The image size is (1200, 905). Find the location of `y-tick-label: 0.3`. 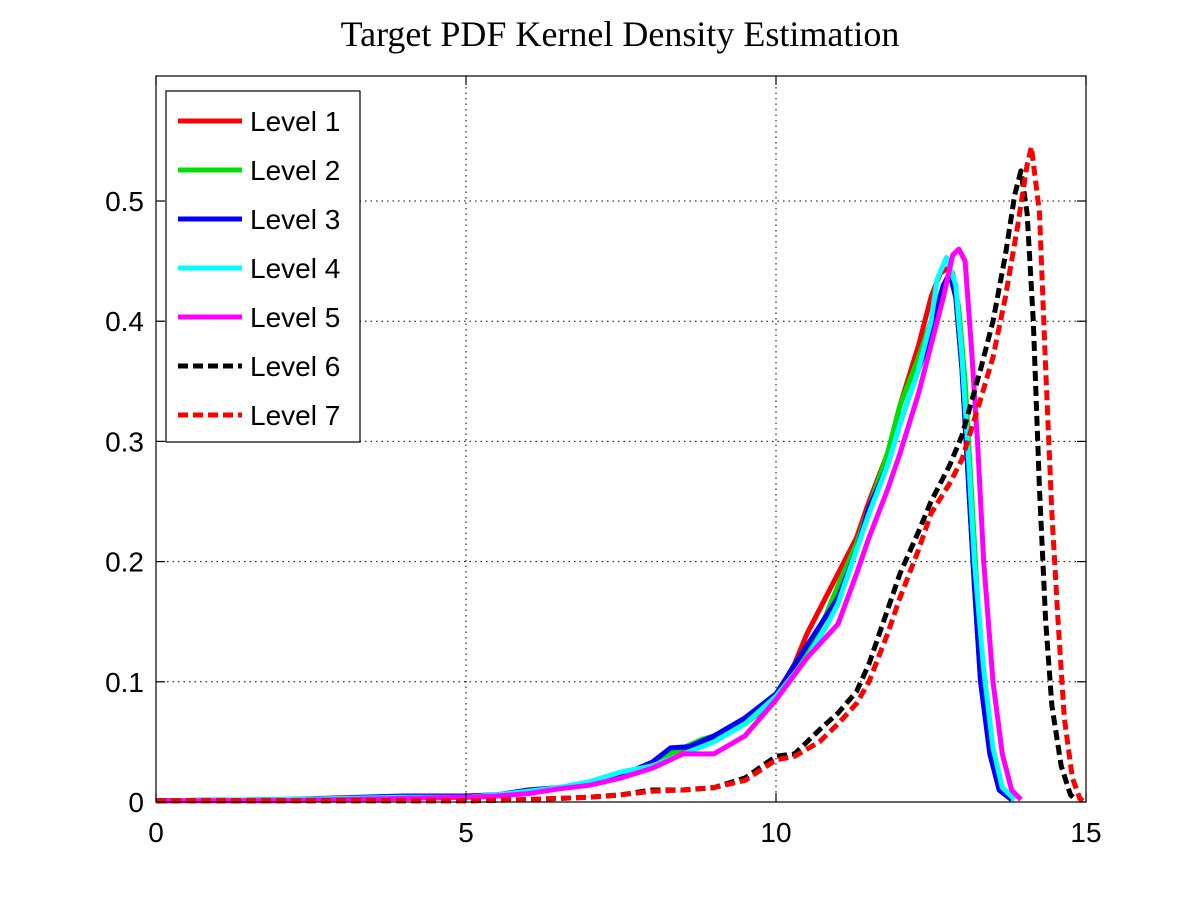

y-tick-label: 0.3 is located at coordinates (124, 441).